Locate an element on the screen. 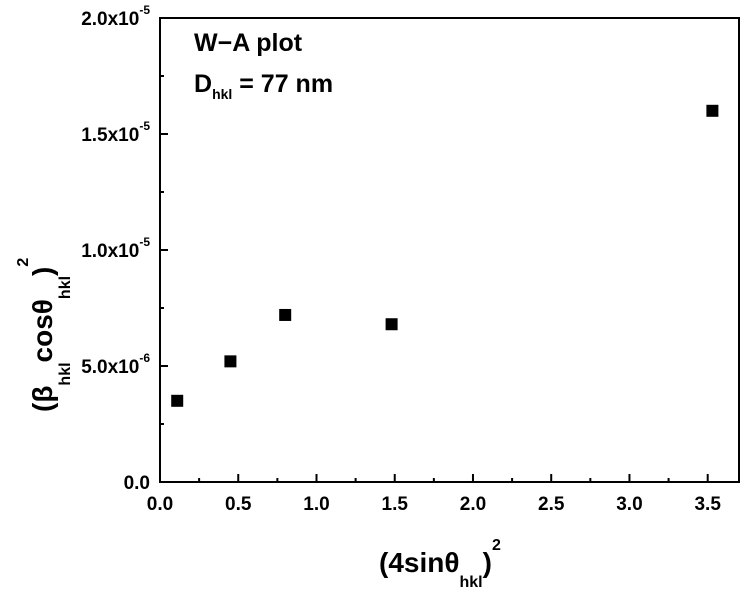  y-axis-title-cos: cosθ is located at coordinates (42, 330).